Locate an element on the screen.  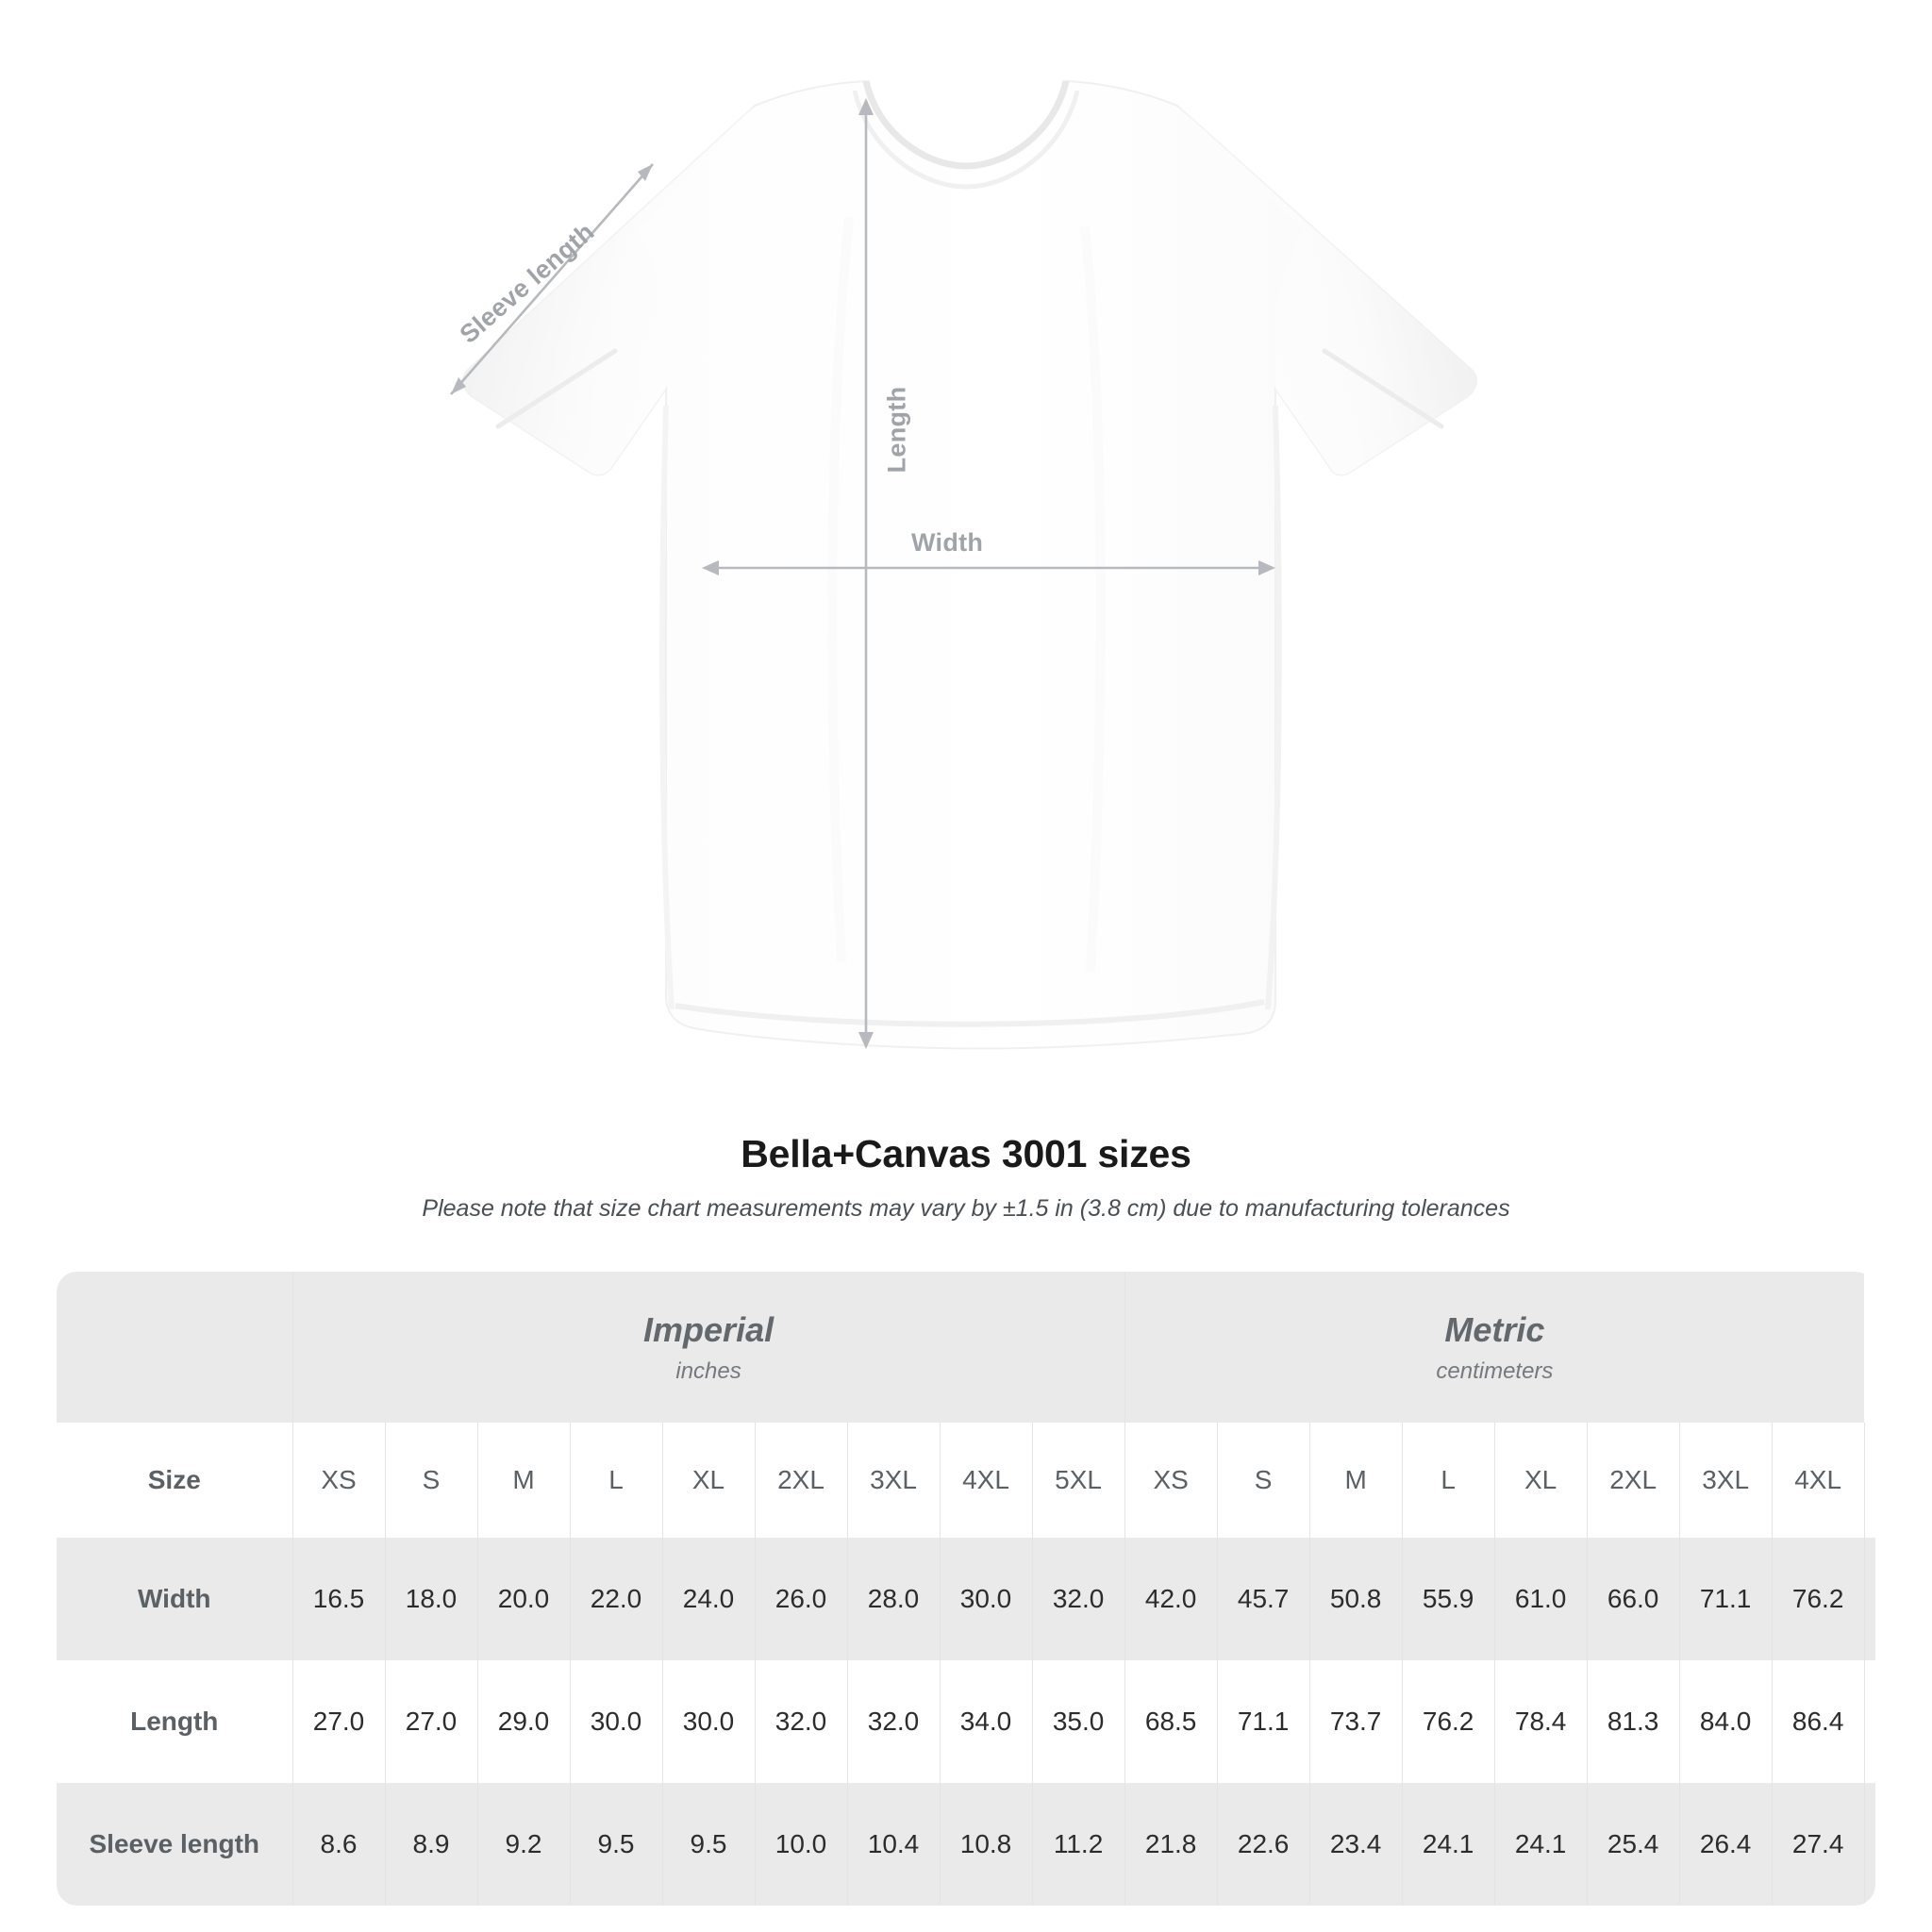
unit-group-metric: Metric centimeters is located at coordinates (1495, 1348).